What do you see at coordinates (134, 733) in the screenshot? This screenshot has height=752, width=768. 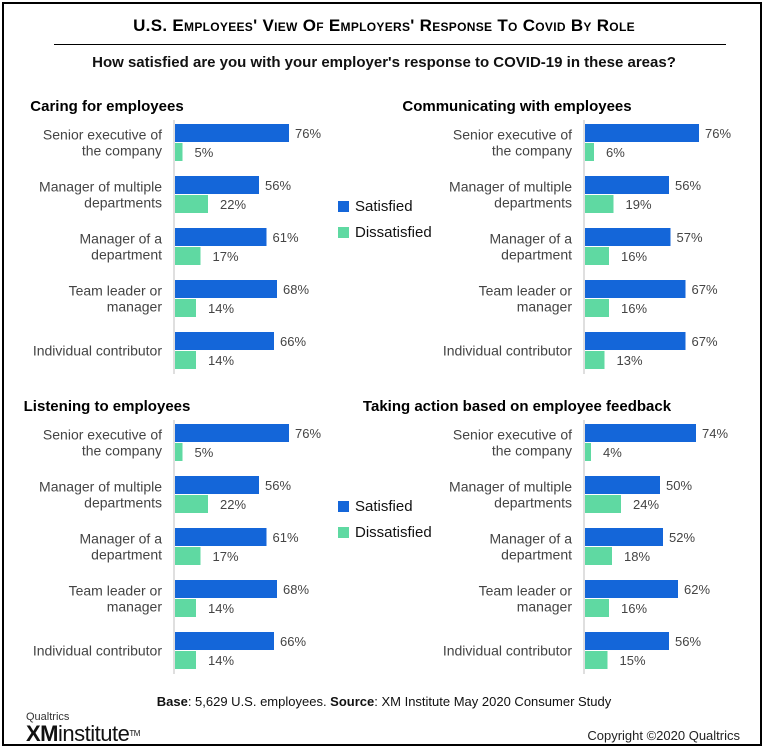 I see `logo-tm-text: TM` at bounding box center [134, 733].